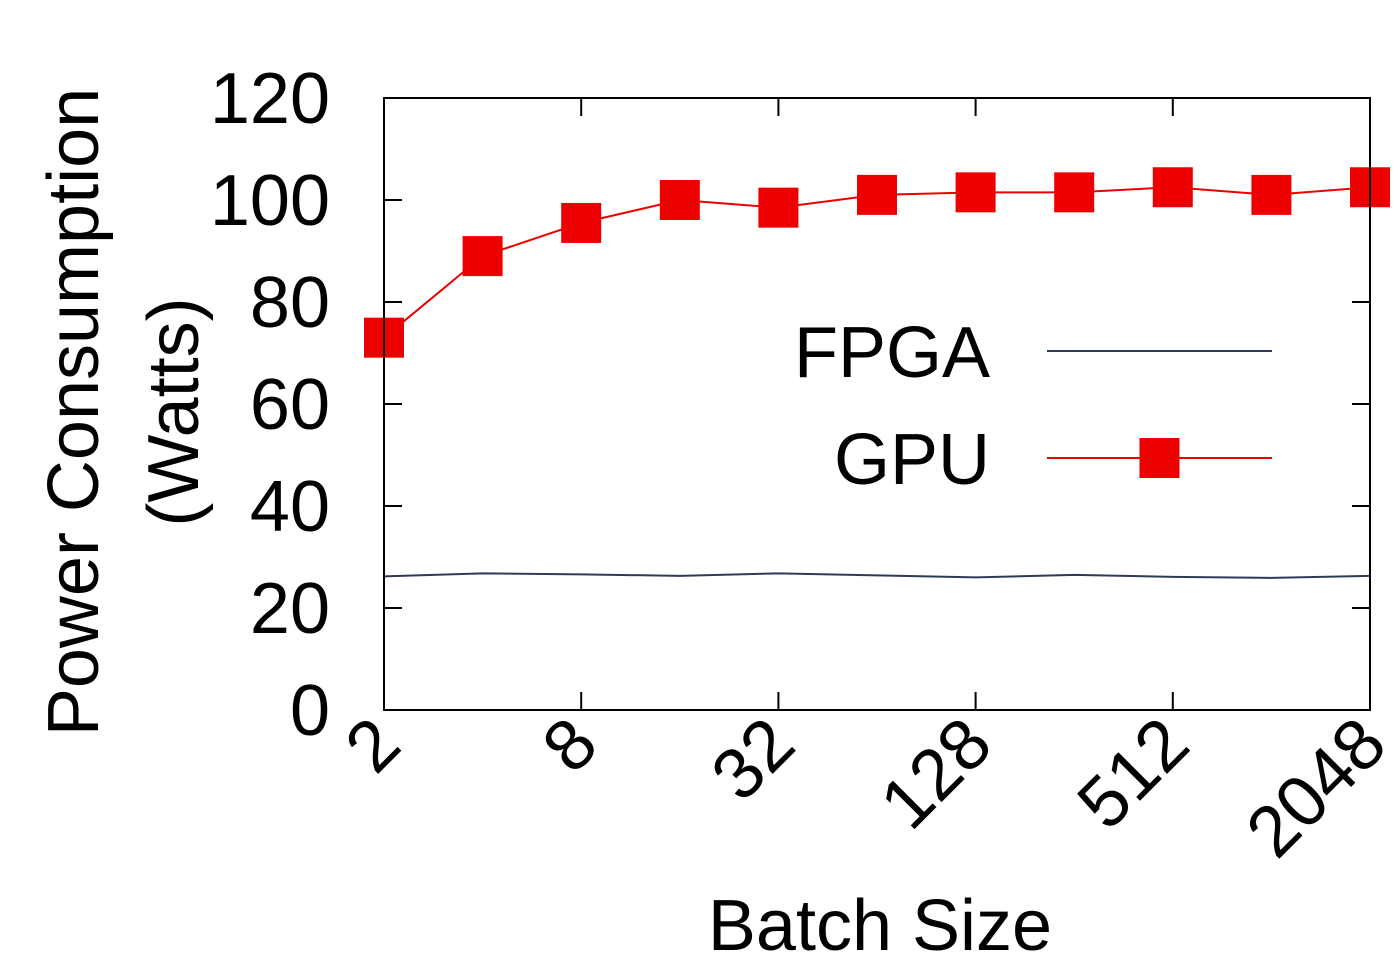 Image resolution: width=1400 pixels, height=980 pixels. Describe the element at coordinates (753, 759) in the screenshot. I see `x-tick-label: 32` at that location.